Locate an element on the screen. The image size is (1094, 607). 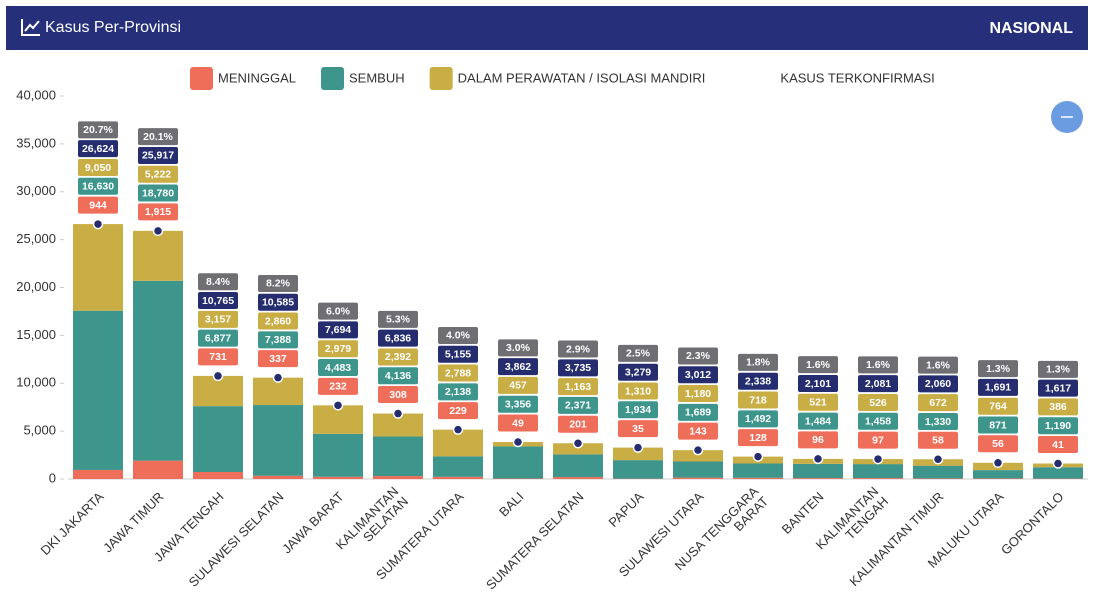
legend-label: SEMBUH is located at coordinates (377, 77).